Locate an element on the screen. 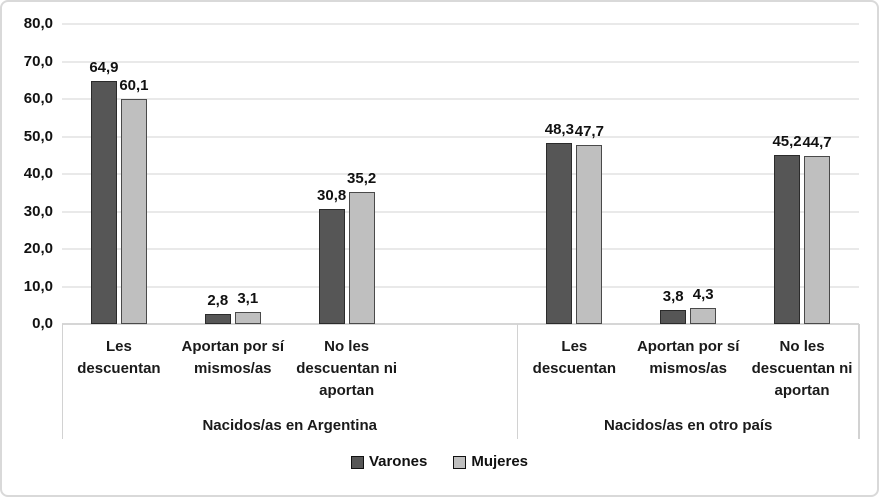 This screenshot has height=497, width=879. bar-value-label: 3,8 is located at coordinates (673, 296).